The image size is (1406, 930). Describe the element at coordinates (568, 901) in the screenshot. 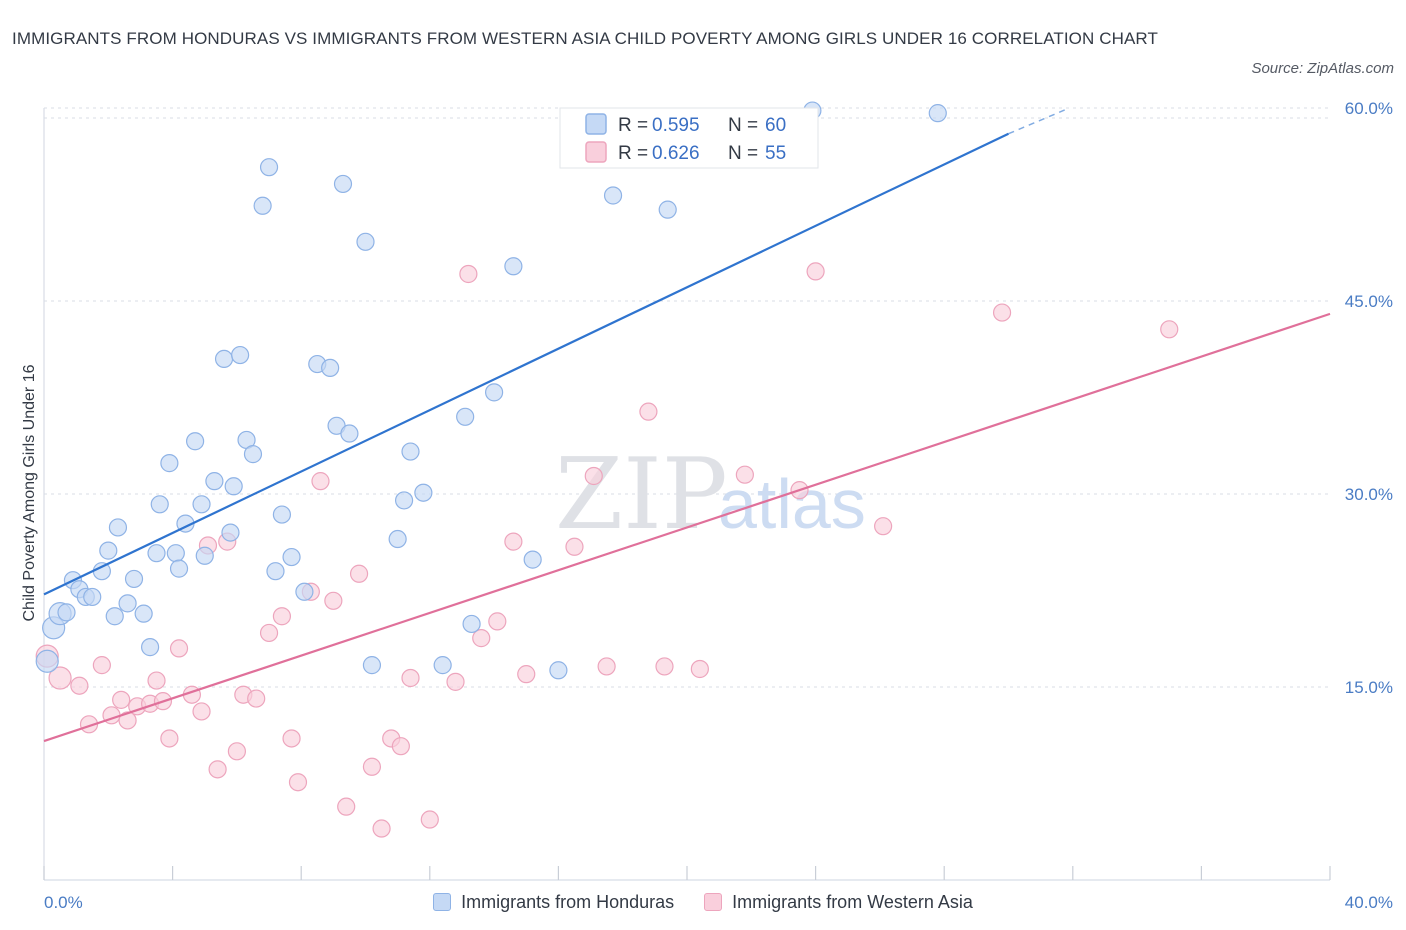

I see `bottom-legend-label-honduras: Immigrants from Honduras` at that location.